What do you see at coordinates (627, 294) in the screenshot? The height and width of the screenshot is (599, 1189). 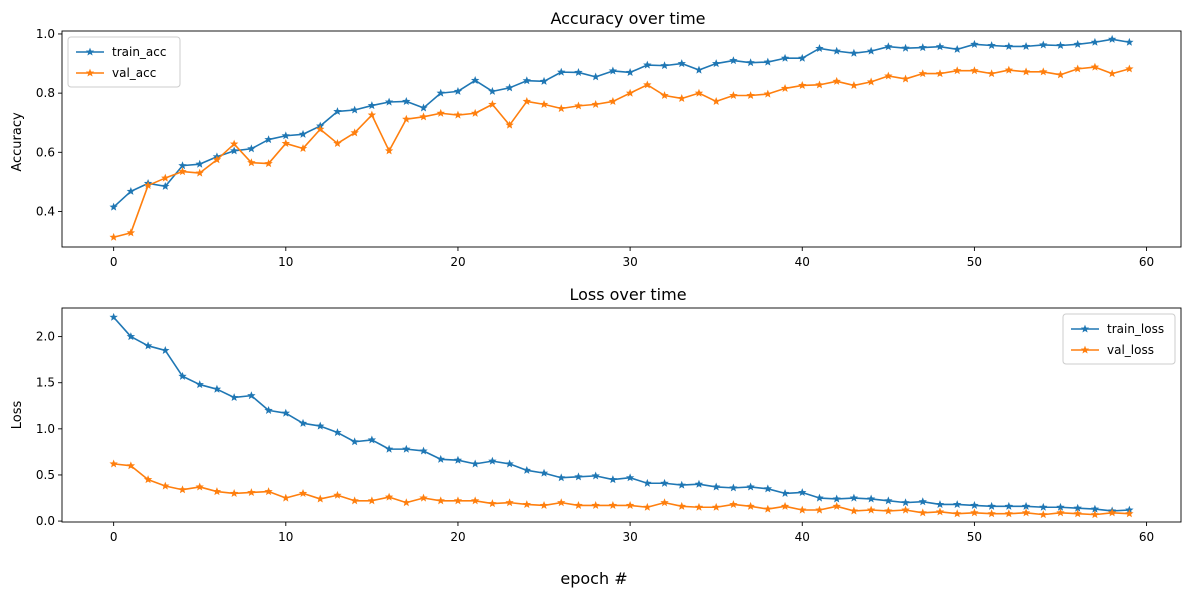 I see `chart-title: Loss over time` at bounding box center [627, 294].